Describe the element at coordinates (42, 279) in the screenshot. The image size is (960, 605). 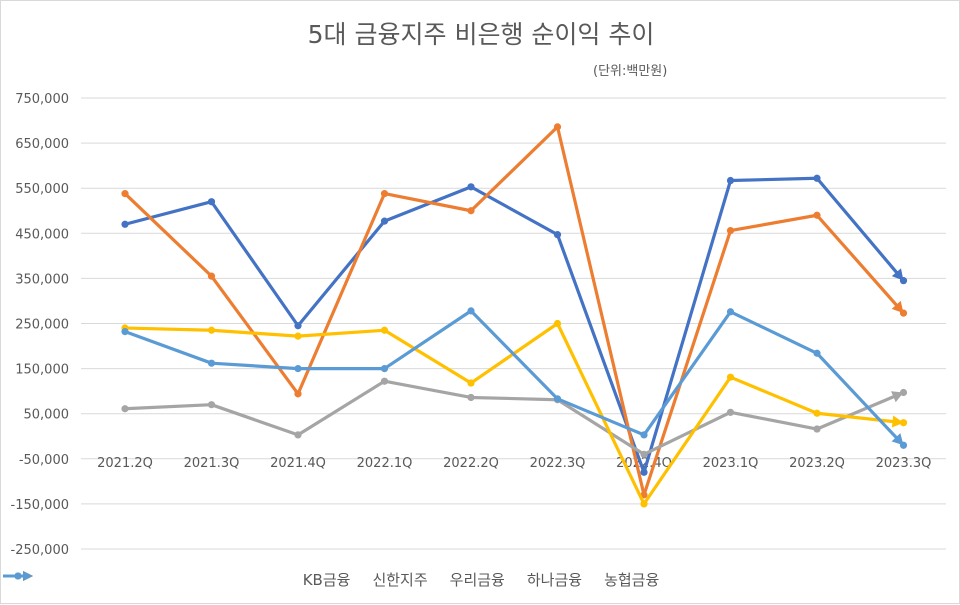
I see `y-tick-label: 350,000` at that location.